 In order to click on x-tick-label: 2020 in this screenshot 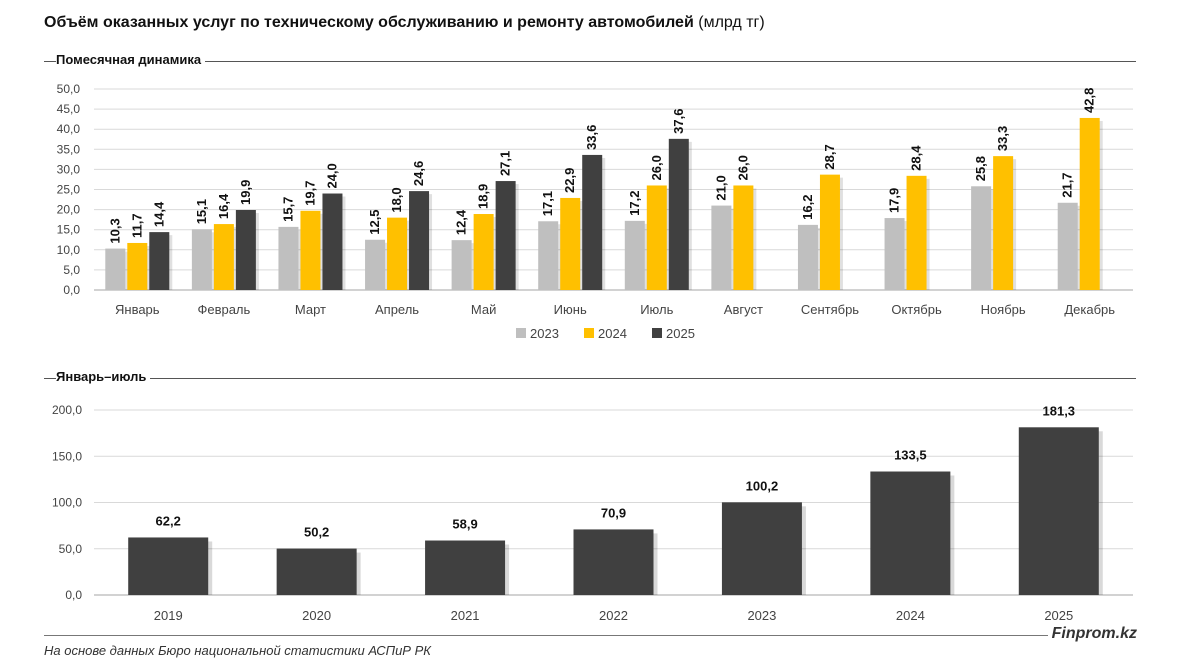, I will do `click(316, 615)`.